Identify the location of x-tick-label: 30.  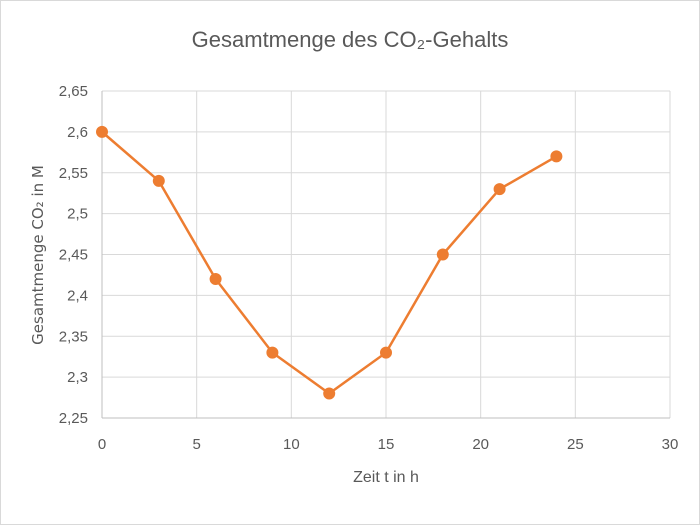
(670, 444).